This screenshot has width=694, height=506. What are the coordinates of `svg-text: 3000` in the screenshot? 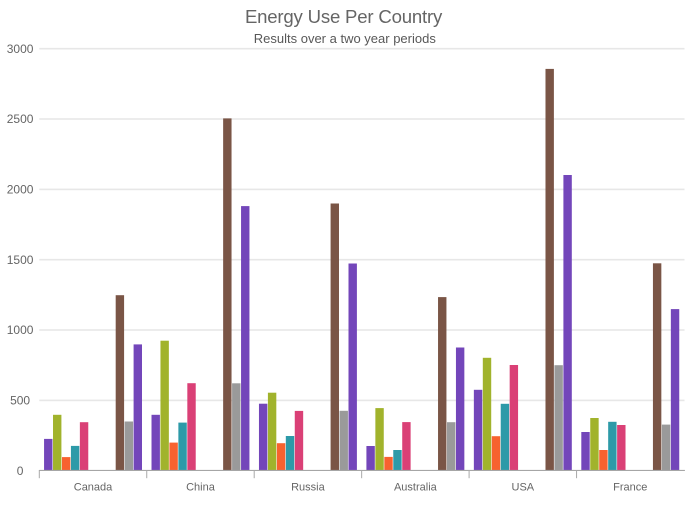 It's located at (20, 49).